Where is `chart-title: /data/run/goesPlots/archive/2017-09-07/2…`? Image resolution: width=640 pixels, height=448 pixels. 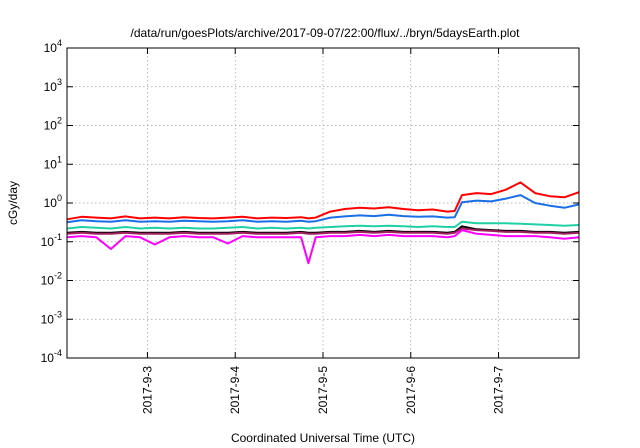
chart-title: /data/run/goesPlots/archive/2017-09-07/2… is located at coordinates (326, 33).